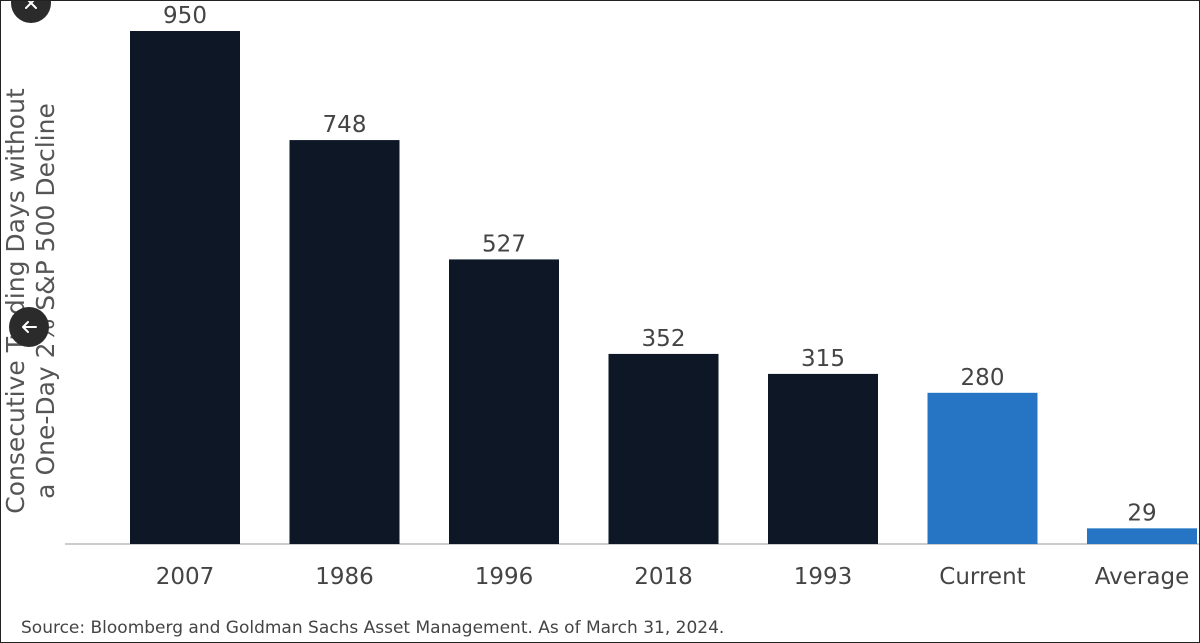 The width and height of the screenshot is (1200, 643). What do you see at coordinates (185, 577) in the screenshot?
I see `category-label-2007: 2007` at bounding box center [185, 577].